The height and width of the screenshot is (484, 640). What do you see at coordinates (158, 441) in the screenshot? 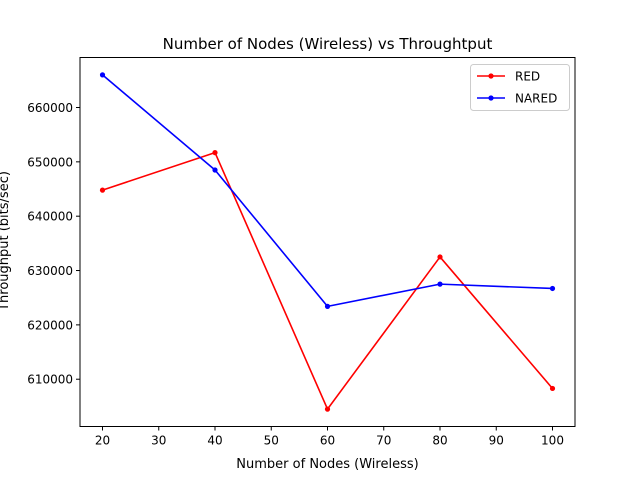
I see `x-tick-label: 30` at bounding box center [158, 441].